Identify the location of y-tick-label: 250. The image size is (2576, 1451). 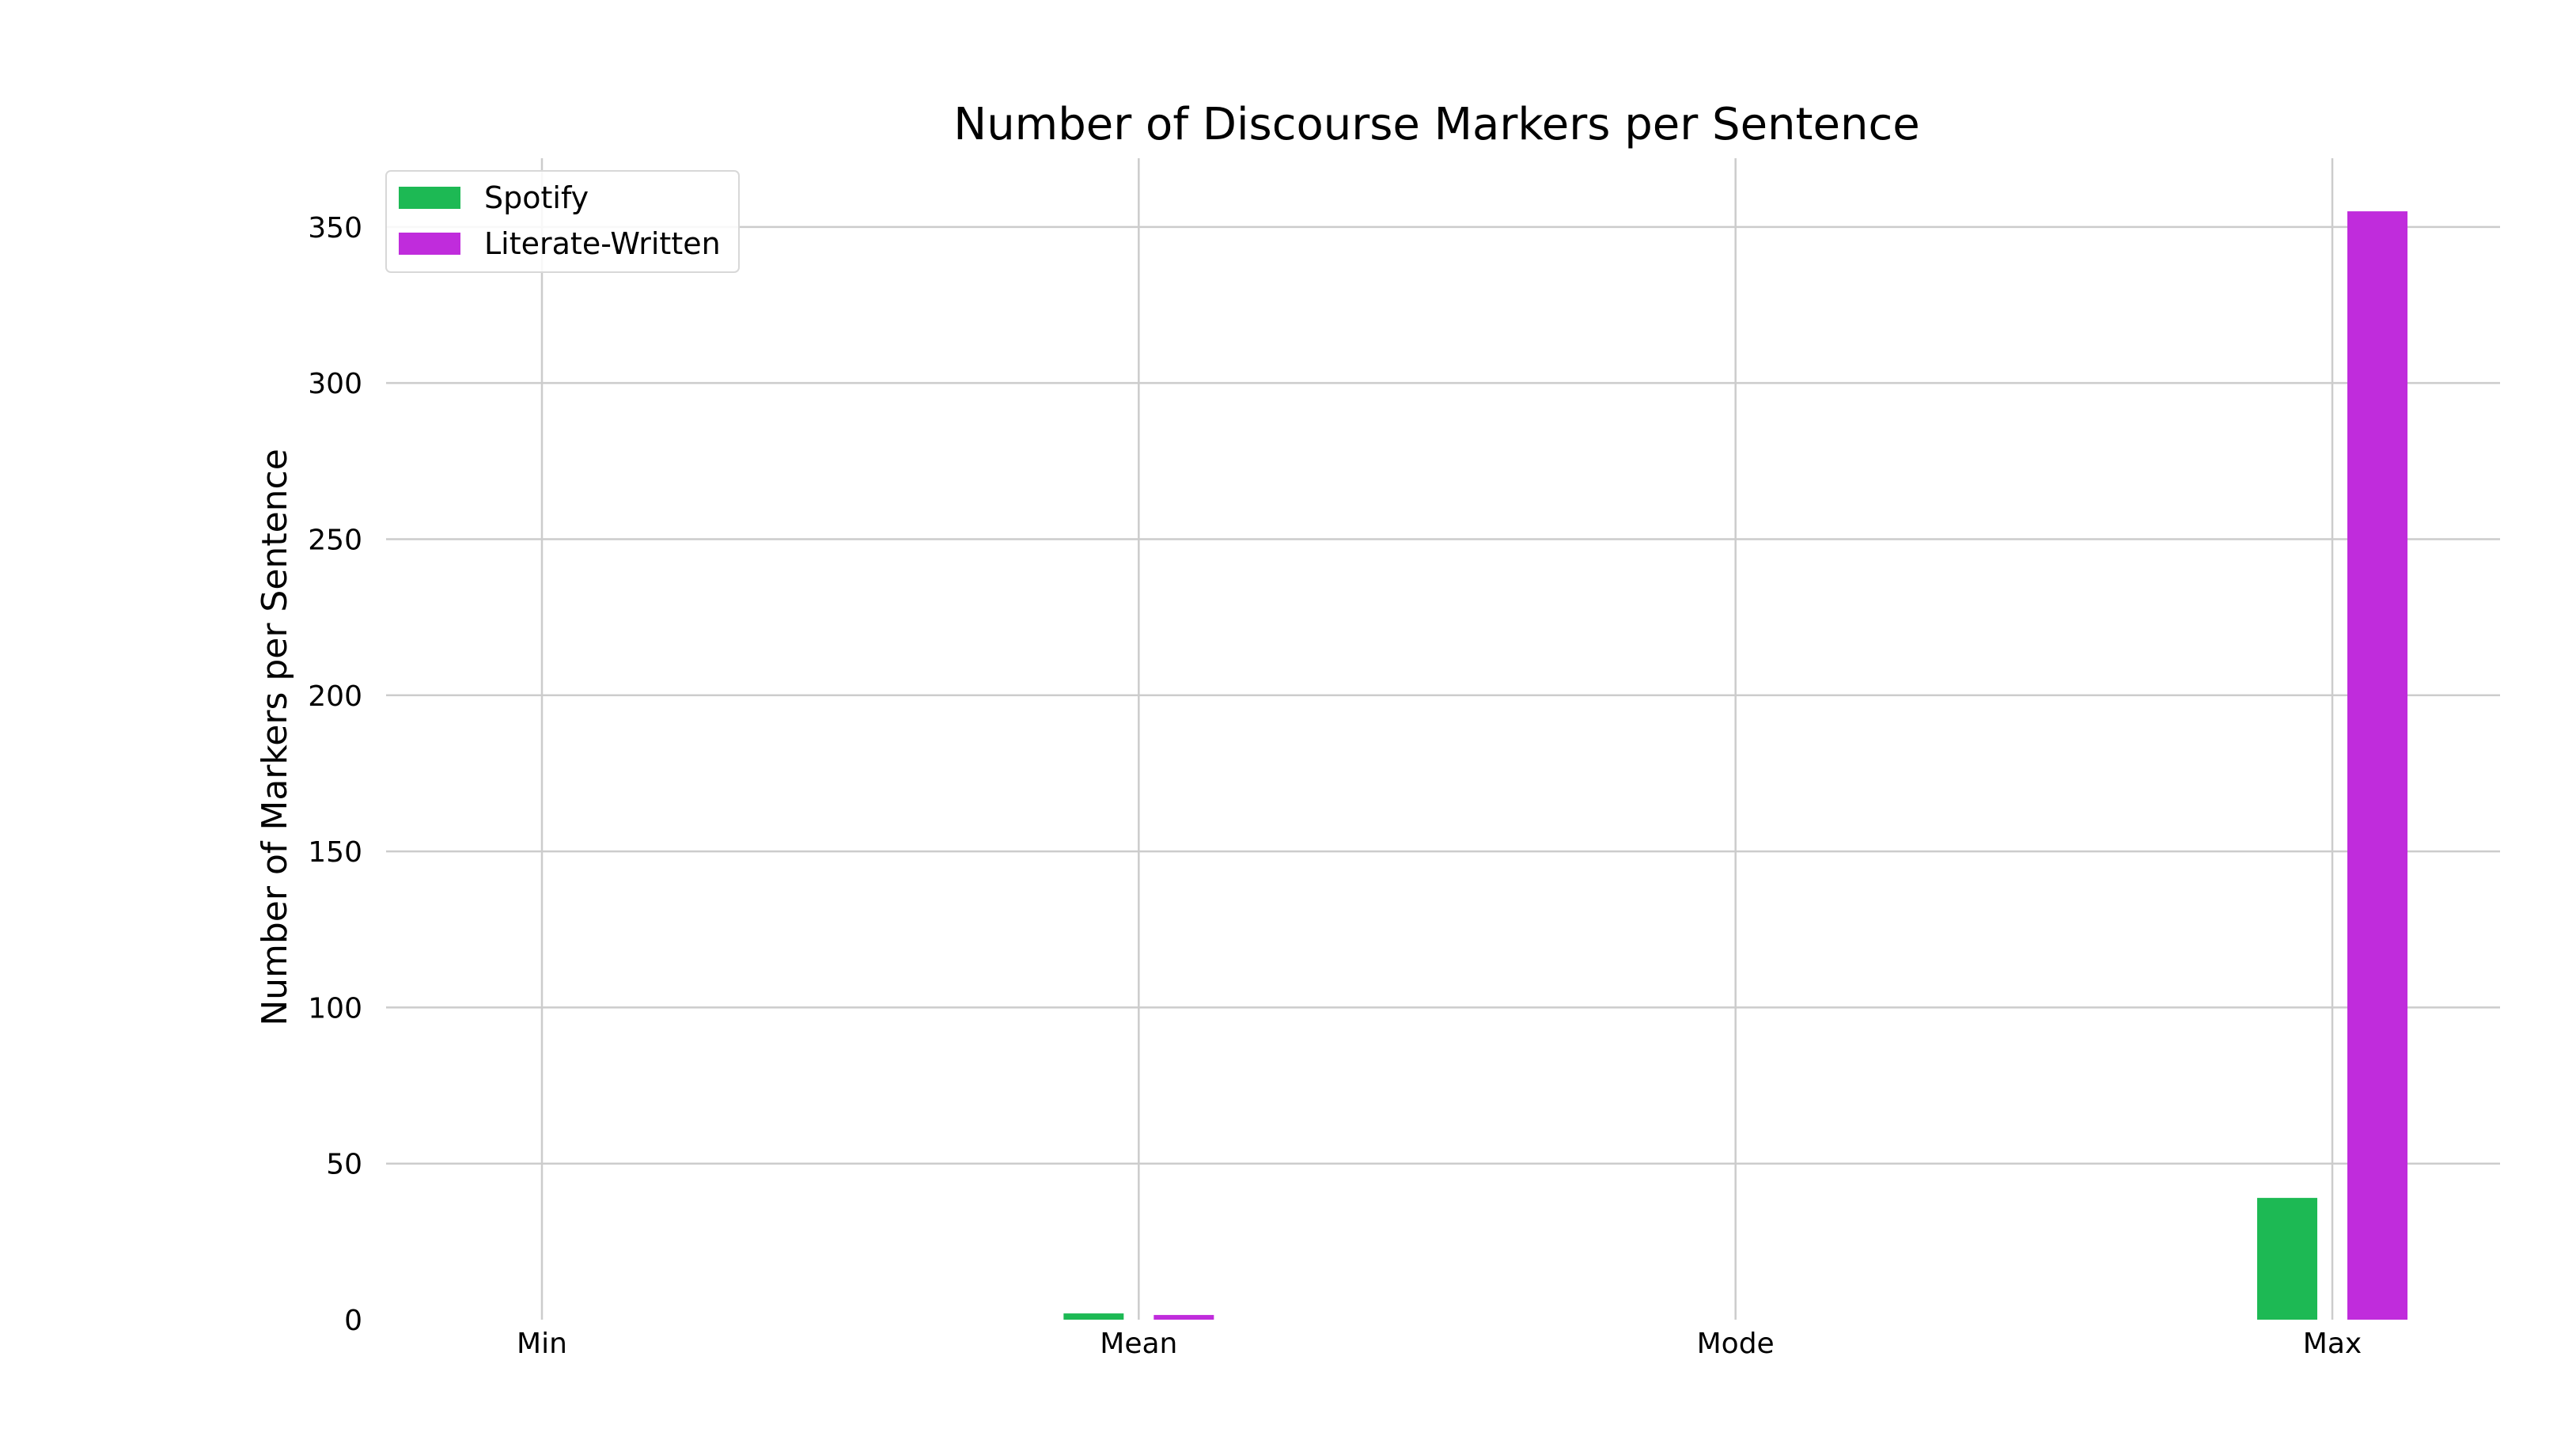
(335, 540).